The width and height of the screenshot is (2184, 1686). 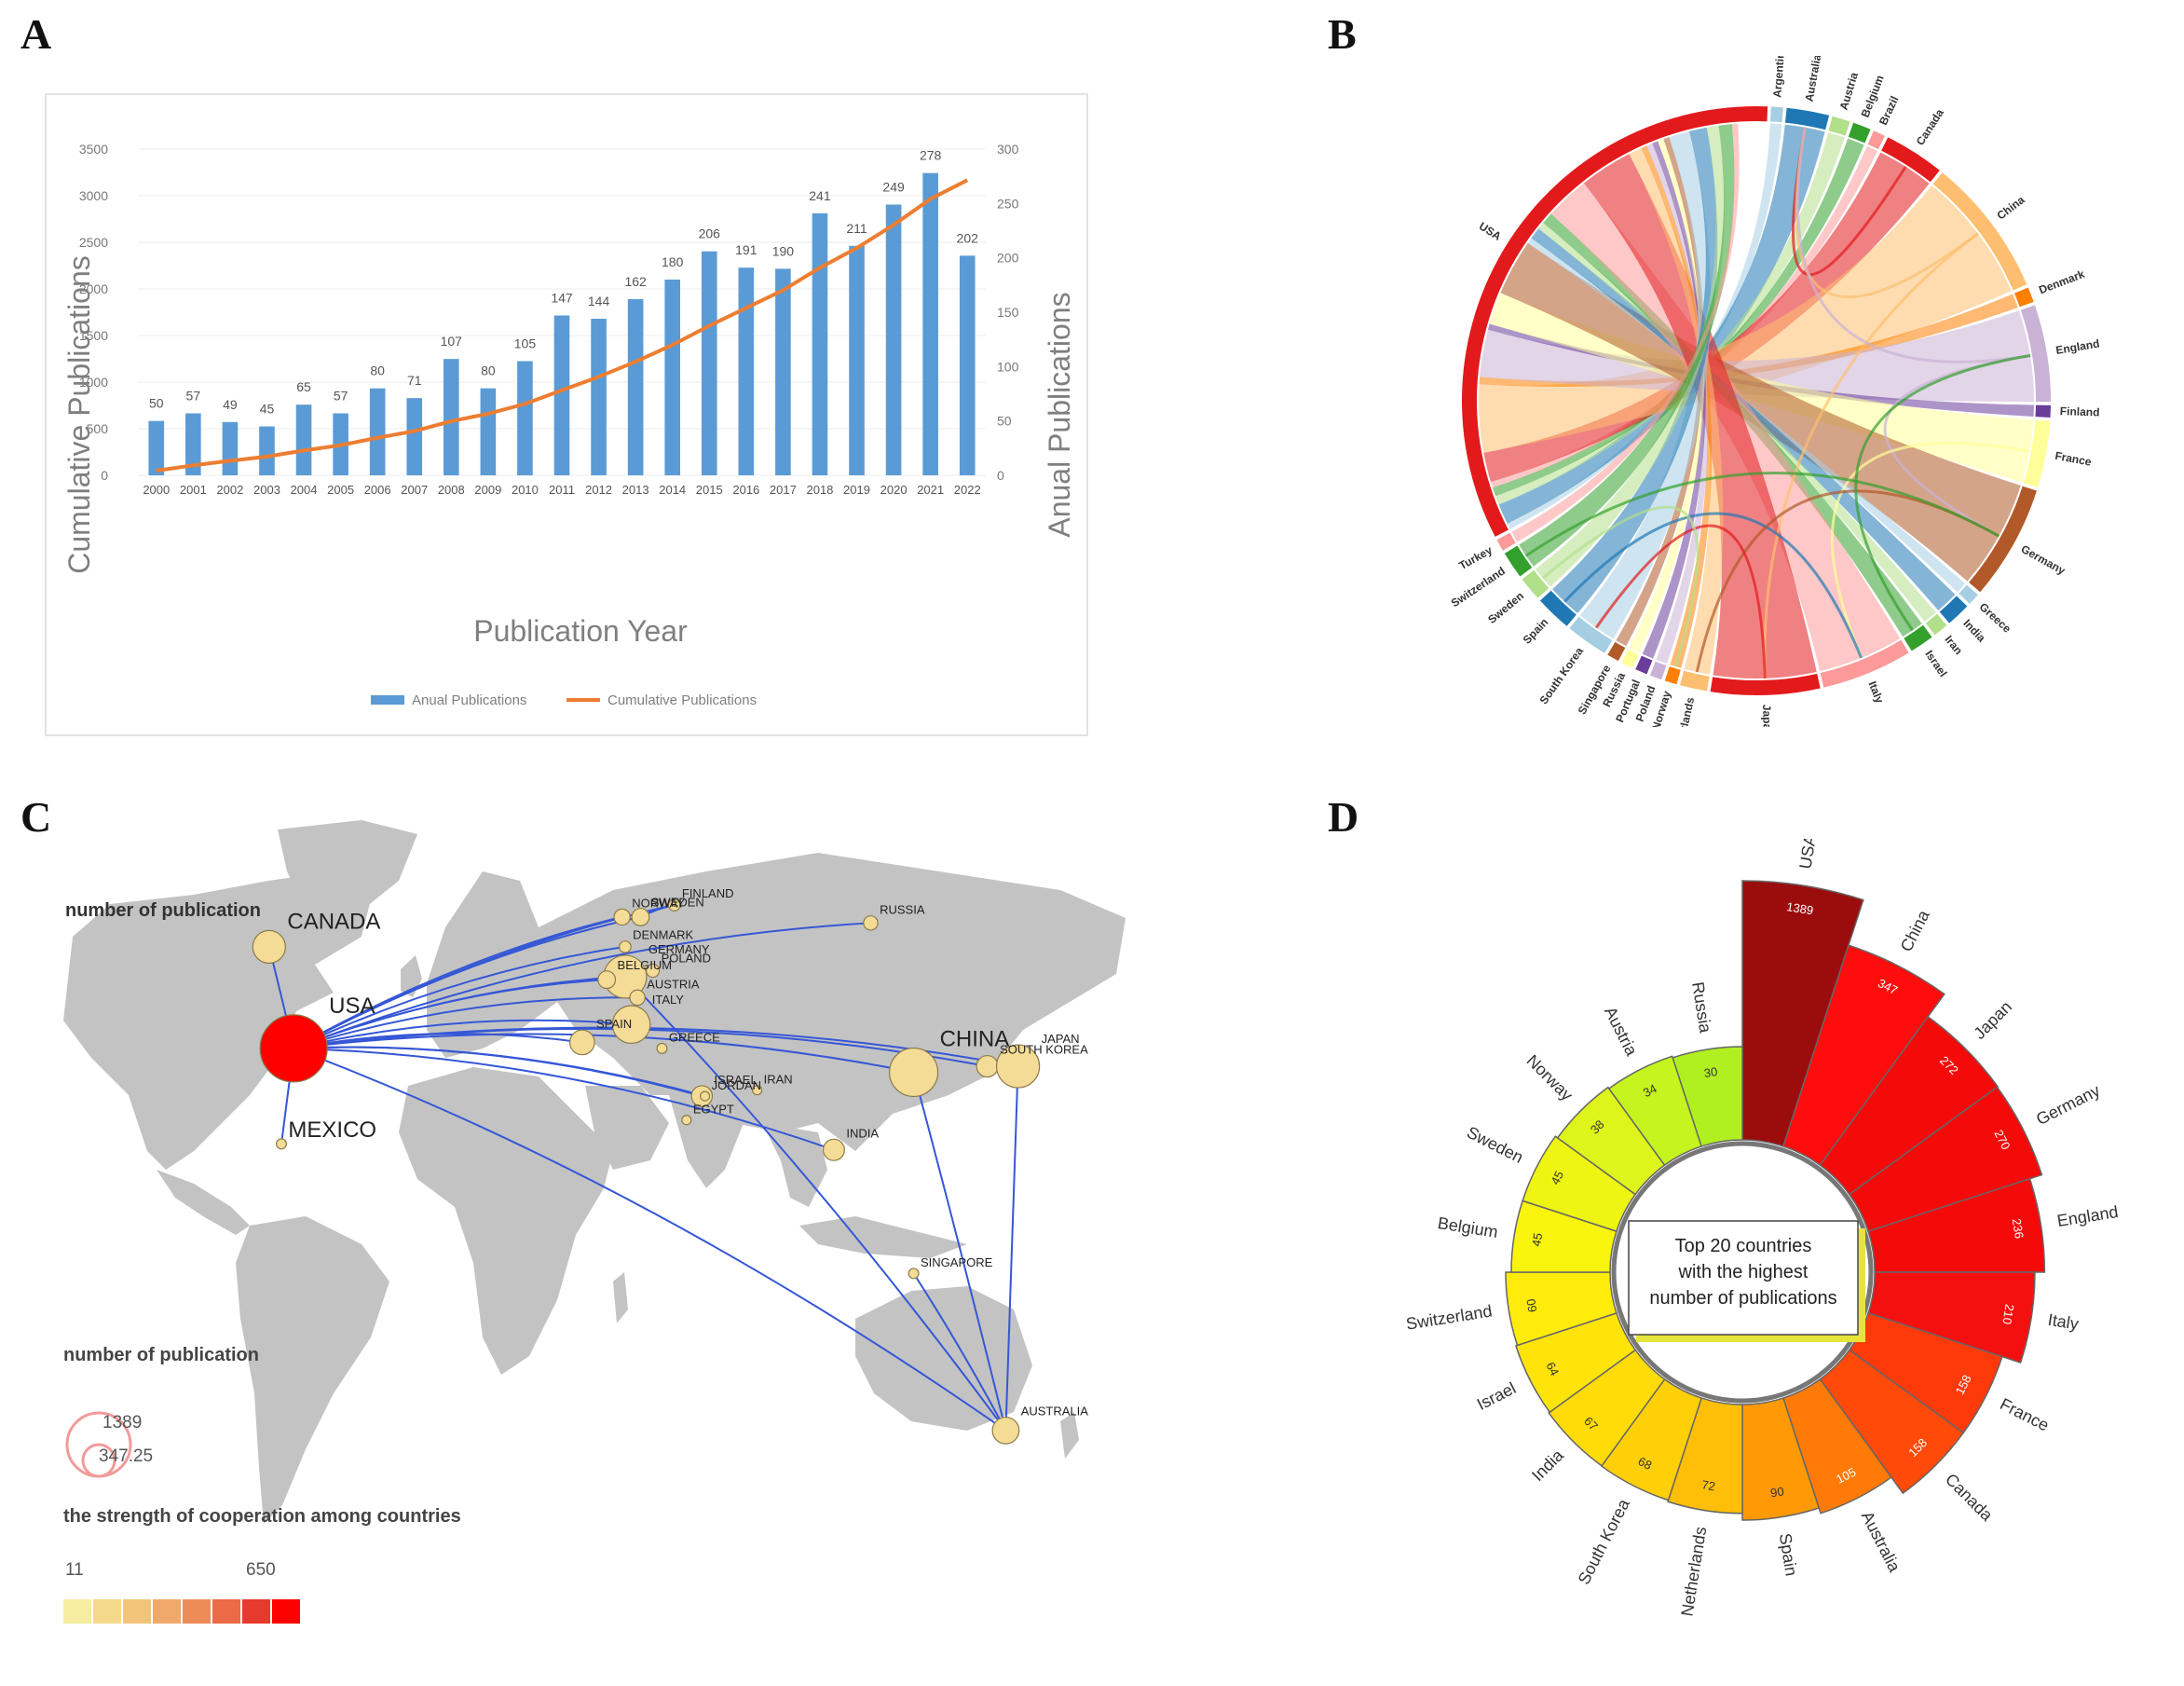 I want to click on y-tick-label: 2000, so click(x=93, y=288).